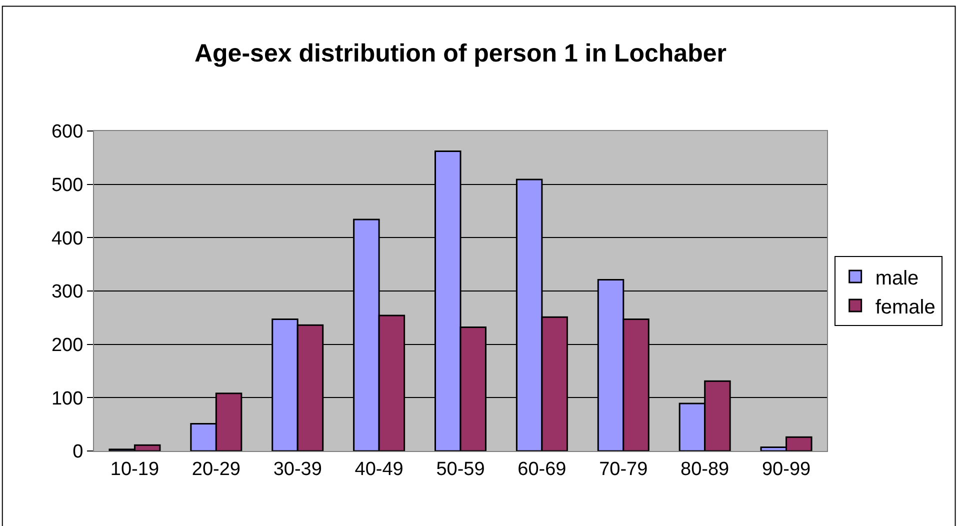 The height and width of the screenshot is (526, 958). I want to click on y-tick-label: 0, so click(78, 452).